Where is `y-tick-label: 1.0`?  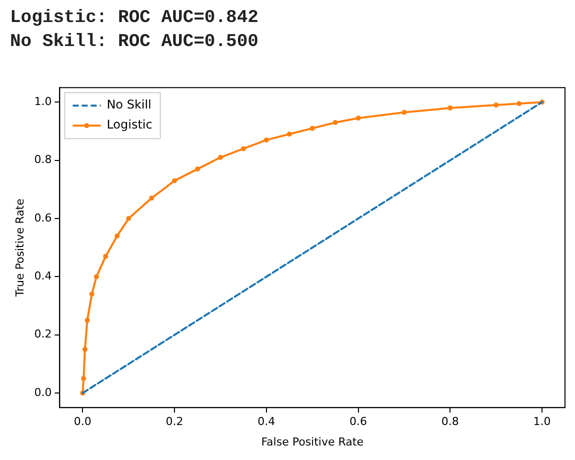 y-tick-label: 1.0 is located at coordinates (43, 101).